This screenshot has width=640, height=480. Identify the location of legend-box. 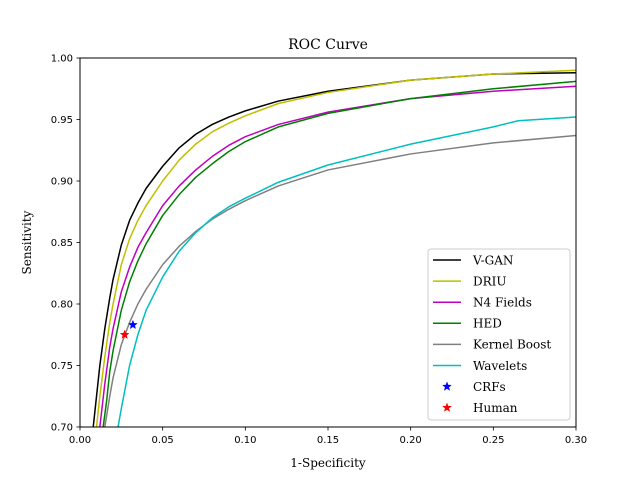
(499, 334).